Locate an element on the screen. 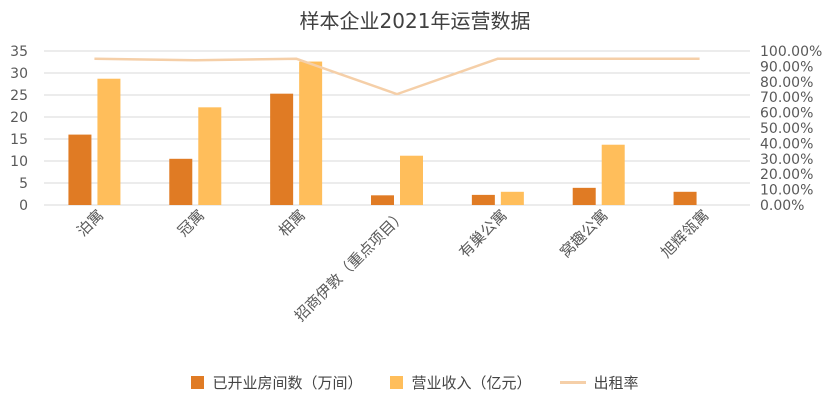 The image size is (830, 408). occupancy-line is located at coordinates (396, 77).